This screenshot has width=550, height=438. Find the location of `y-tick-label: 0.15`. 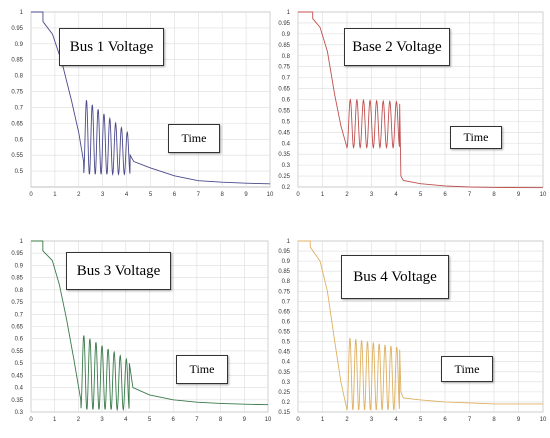

y-tick-label: 0.15 is located at coordinates (284, 413).